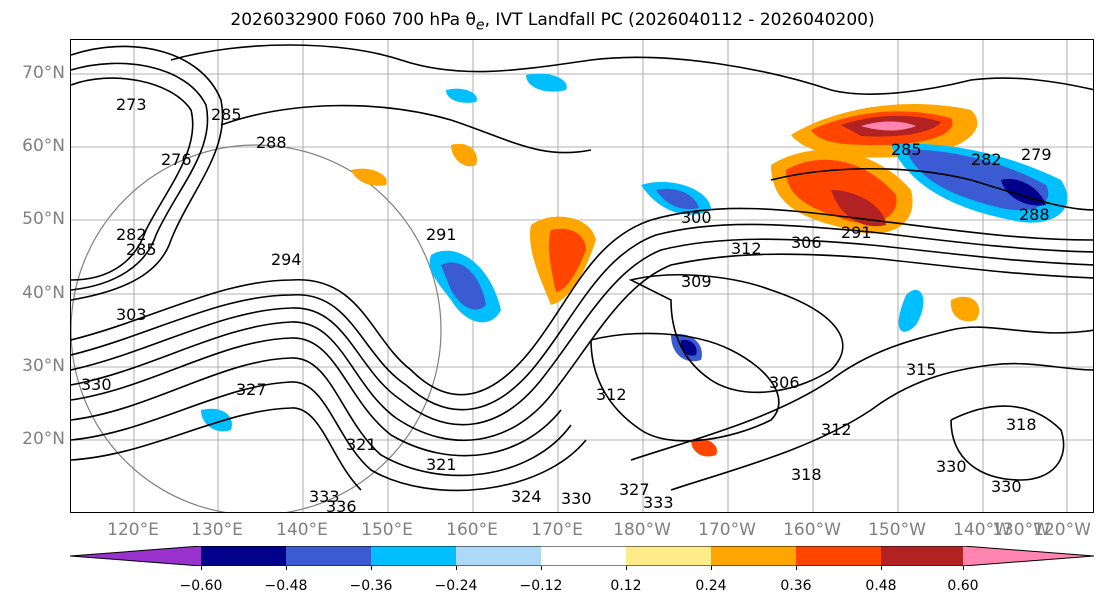 This screenshot has height=606, width=1105. I want to click on colorbar-tick-label: 0.24, so click(711, 586).